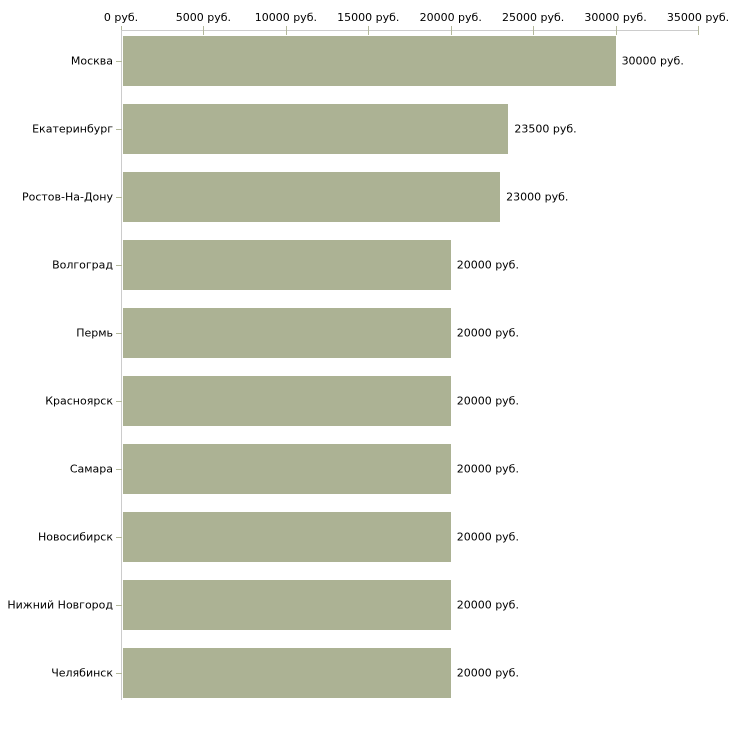  Describe the element at coordinates (82, 673) in the screenshot. I see `y-axis-category-label: Челябинск` at that location.